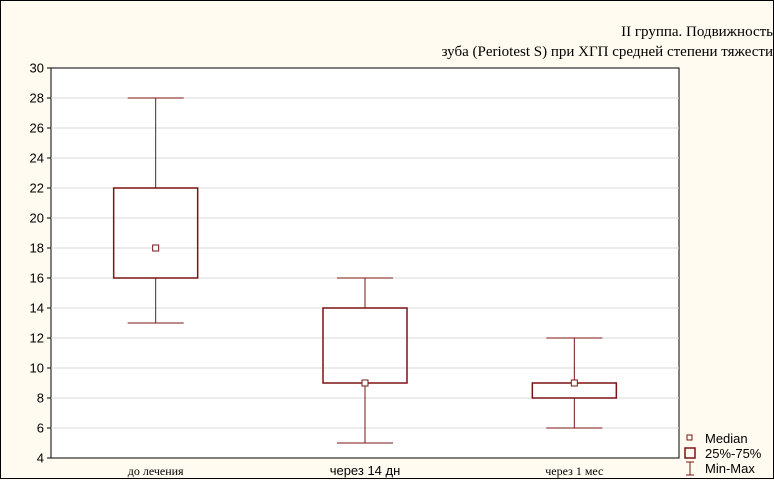  Describe the element at coordinates (37, 248) in the screenshot. I see `y-tick-label: 18` at that location.